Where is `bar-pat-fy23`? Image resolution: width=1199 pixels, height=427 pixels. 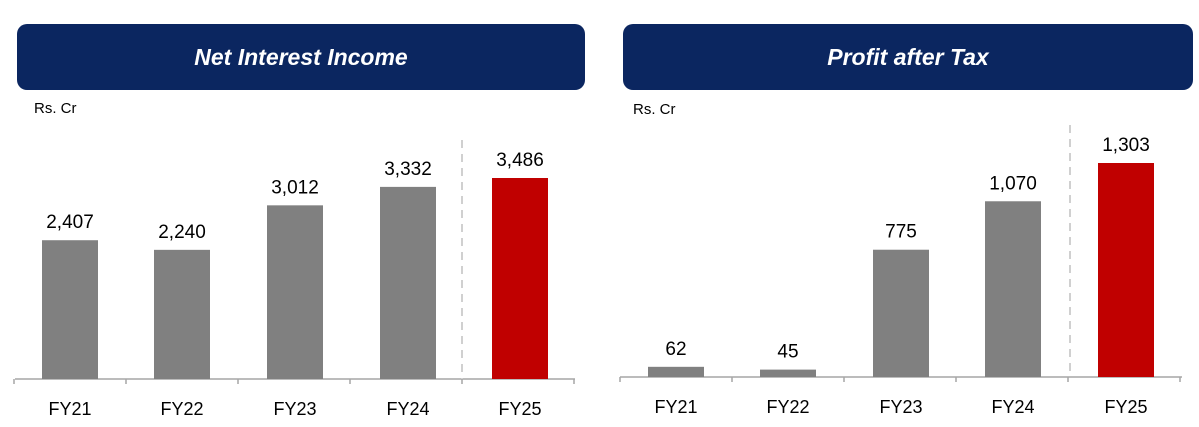 bar-pat-fy23 is located at coordinates (901, 313).